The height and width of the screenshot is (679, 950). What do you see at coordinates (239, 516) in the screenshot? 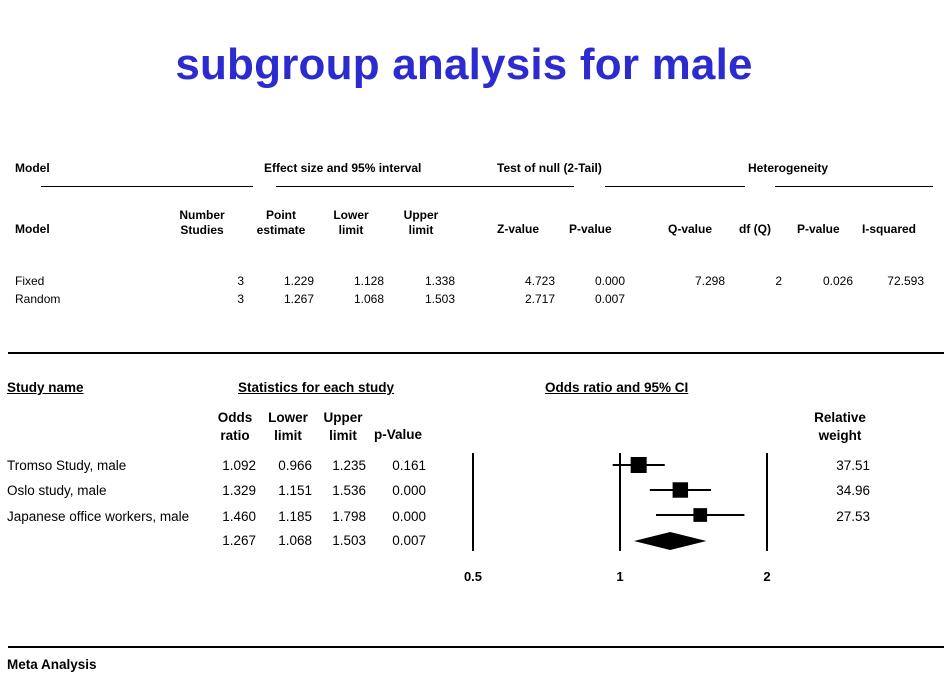
I see `study-or: 1.460` at bounding box center [239, 516].